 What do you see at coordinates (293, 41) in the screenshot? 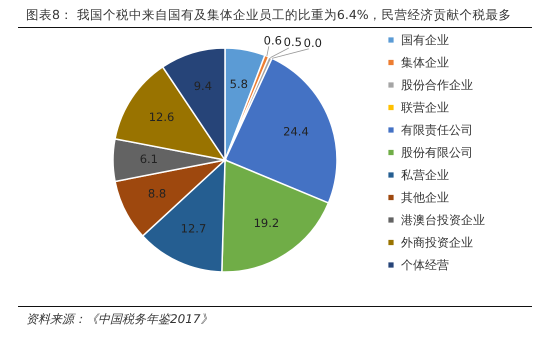
I see `data-label: 0.5` at bounding box center [293, 41].